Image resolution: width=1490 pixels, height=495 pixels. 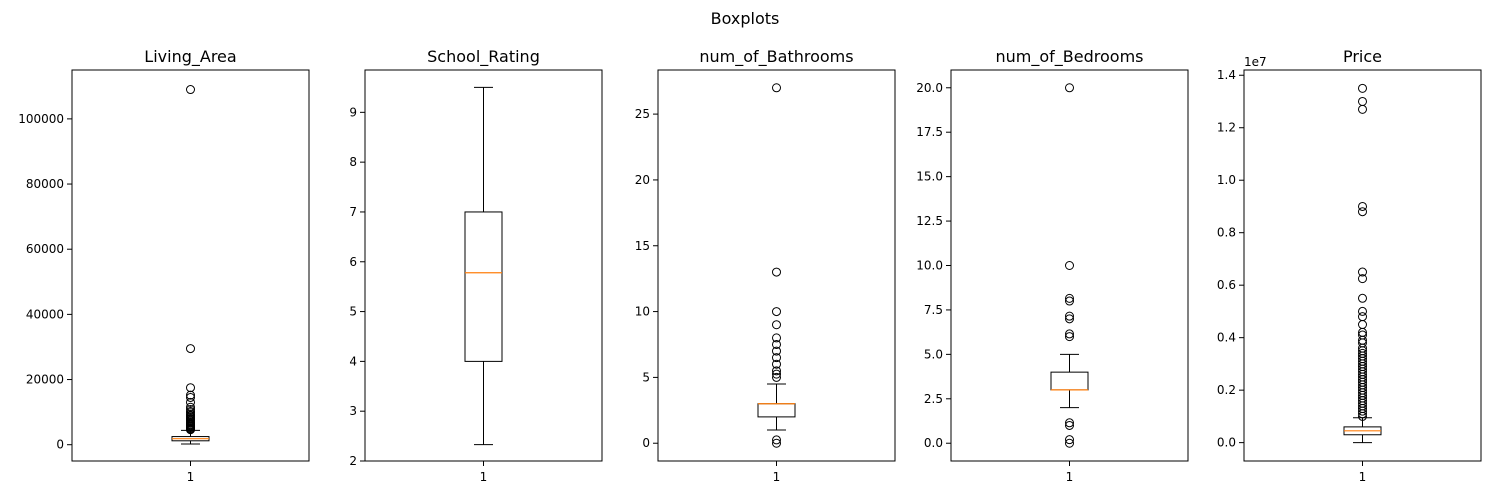 What do you see at coordinates (642, 180) in the screenshot?
I see `y-tick-label: 20` at bounding box center [642, 180].